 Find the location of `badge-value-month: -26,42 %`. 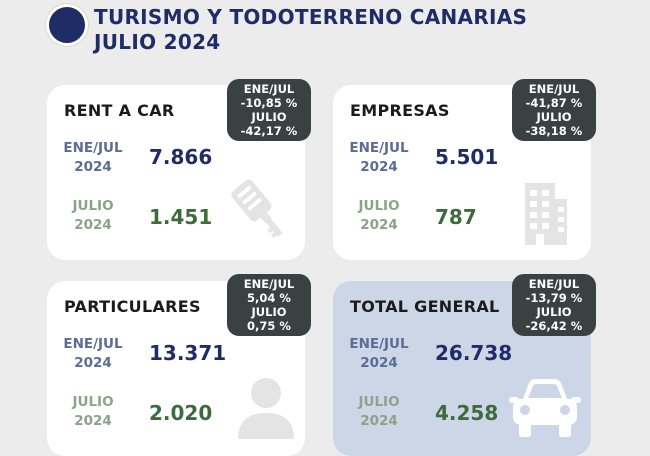

badge-value-month: -26,42 % is located at coordinates (554, 326).